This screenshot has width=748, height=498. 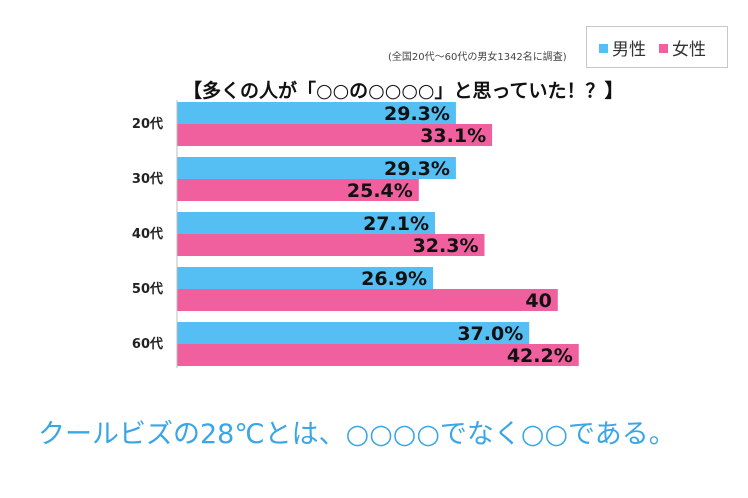 What do you see at coordinates (147, 344) in the screenshot?
I see `category-label-4: 60代` at bounding box center [147, 344].